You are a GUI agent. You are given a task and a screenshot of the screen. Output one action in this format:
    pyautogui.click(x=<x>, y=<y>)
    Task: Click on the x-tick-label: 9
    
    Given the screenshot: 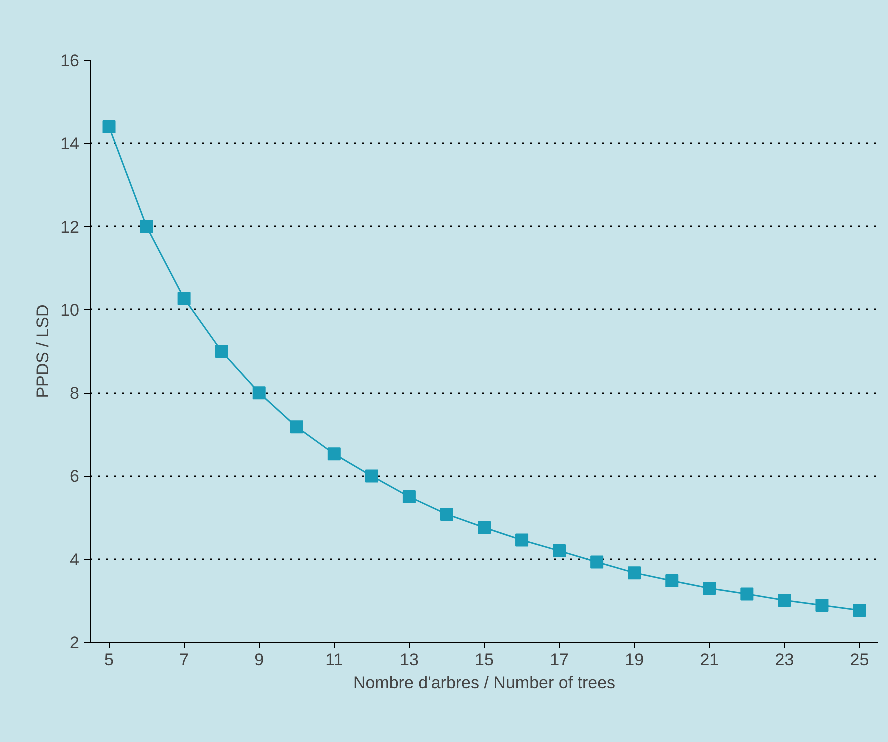 What is the action you would take?
    pyautogui.click(x=259, y=660)
    